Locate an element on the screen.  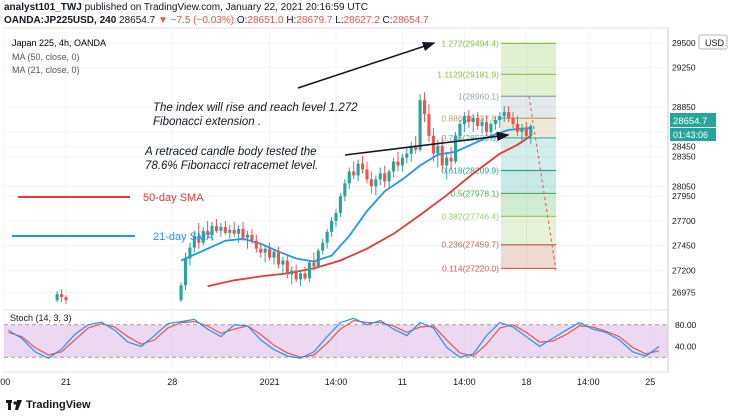
annotation-2-line-1: A retraced candle body tested the is located at coordinates (230, 152).